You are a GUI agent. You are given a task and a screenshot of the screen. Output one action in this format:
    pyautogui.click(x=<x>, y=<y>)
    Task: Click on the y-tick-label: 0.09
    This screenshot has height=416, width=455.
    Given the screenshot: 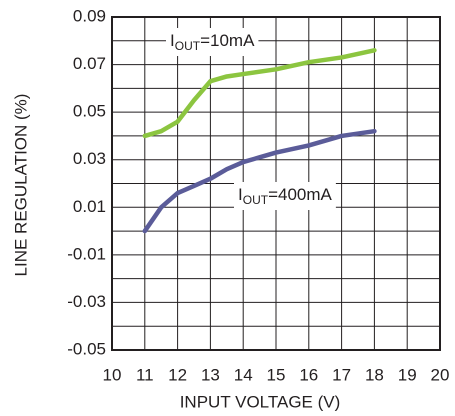 What is the action you would take?
    pyautogui.click(x=89, y=15)
    